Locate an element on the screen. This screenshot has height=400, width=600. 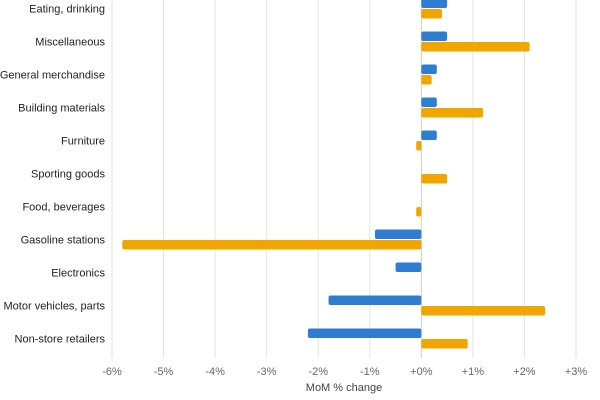
category-label: Food, beverages is located at coordinates (63, 208).